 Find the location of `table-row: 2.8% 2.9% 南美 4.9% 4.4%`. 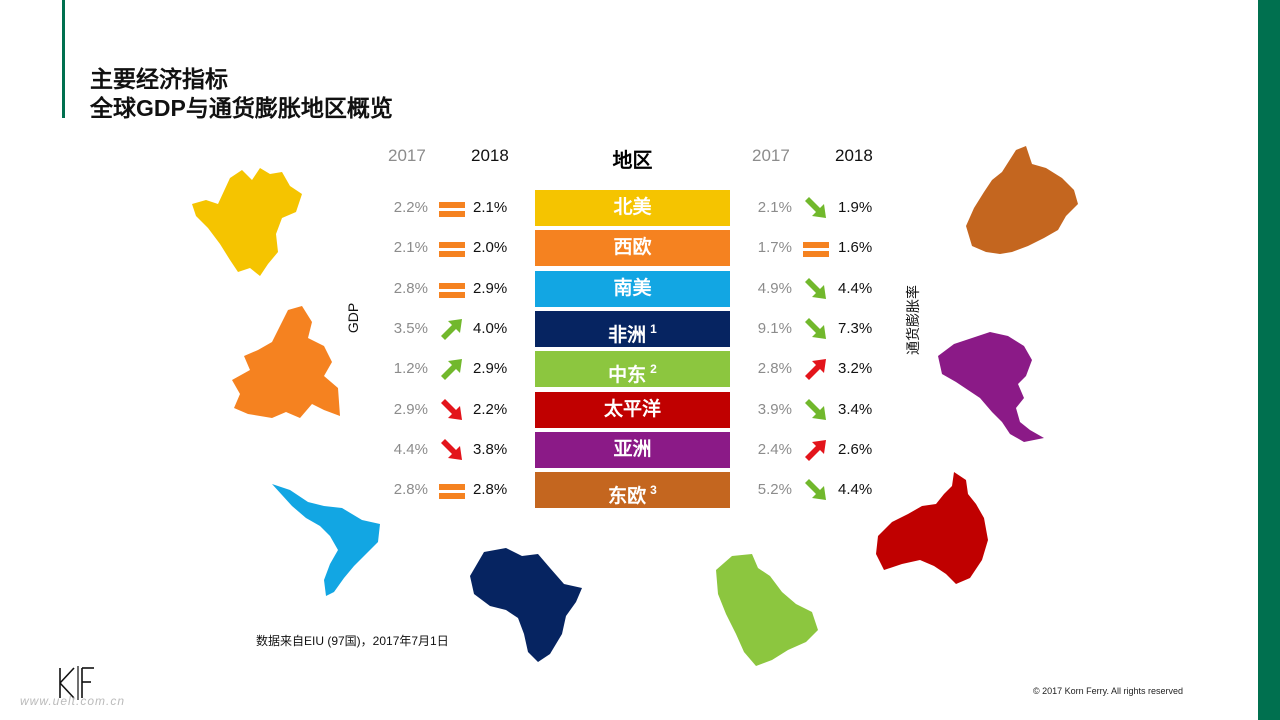

table-row: 2.8% 2.9% 南美 4.9% 4.4% is located at coordinates (640, 288).